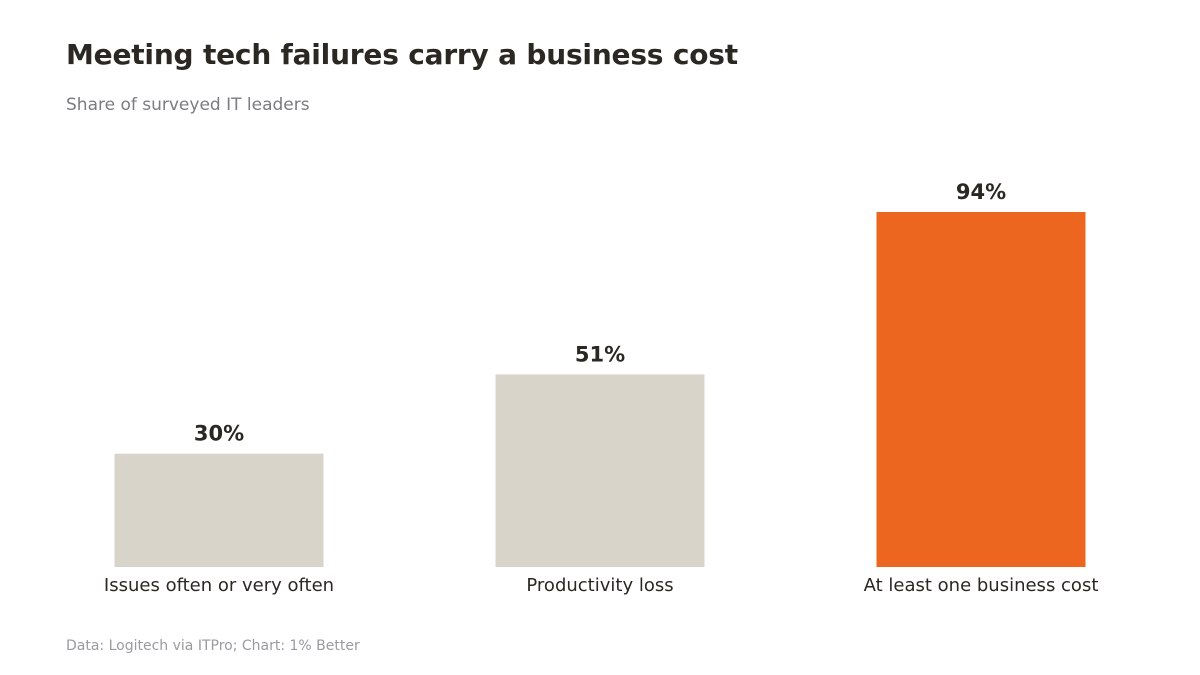 The image size is (1200, 675). I want to click on value-label-1: 30%, so click(219, 434).